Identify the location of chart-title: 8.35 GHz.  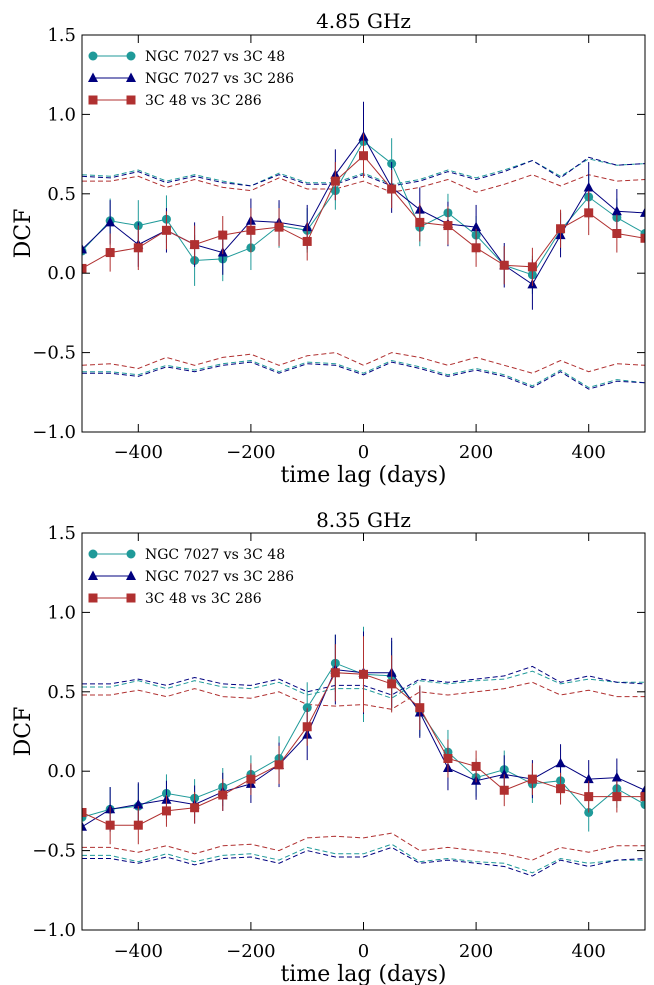
(363, 520).